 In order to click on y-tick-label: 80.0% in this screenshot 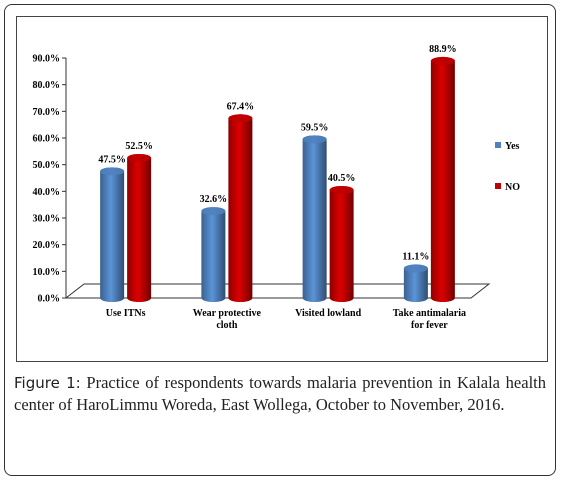, I will do `click(47, 85)`.